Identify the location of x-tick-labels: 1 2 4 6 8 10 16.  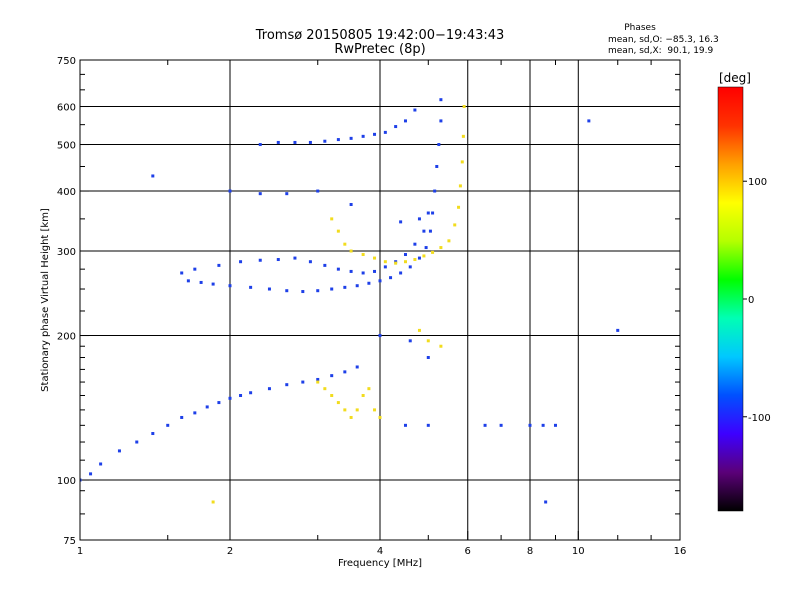
(382, 551).